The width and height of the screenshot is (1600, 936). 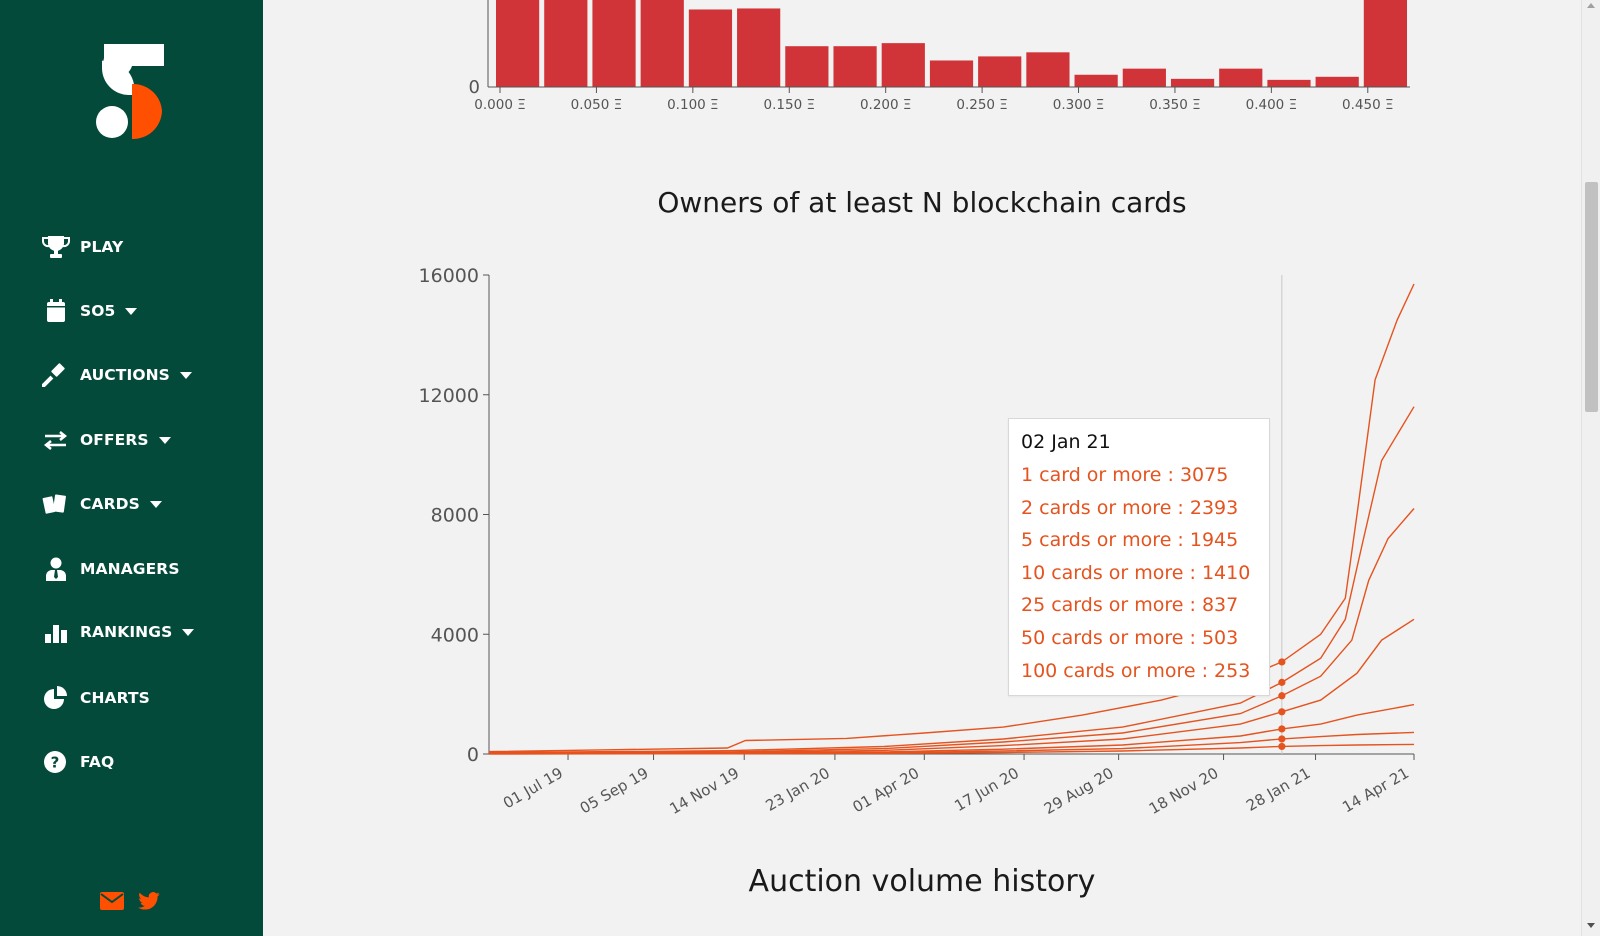 What do you see at coordinates (112, 903) in the screenshot?
I see `mail-icon` at bounding box center [112, 903].